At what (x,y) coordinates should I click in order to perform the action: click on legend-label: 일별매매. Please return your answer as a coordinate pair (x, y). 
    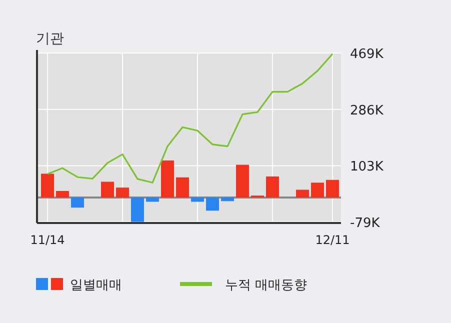
    Looking at the image, I should click on (96, 285).